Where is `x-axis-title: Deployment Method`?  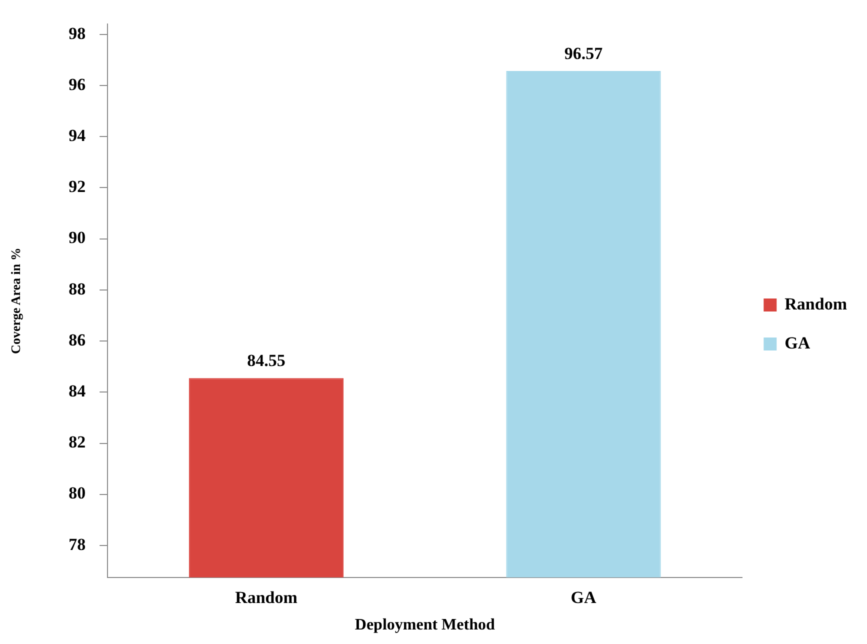
x-axis-title: Deployment Method is located at coordinates (424, 625).